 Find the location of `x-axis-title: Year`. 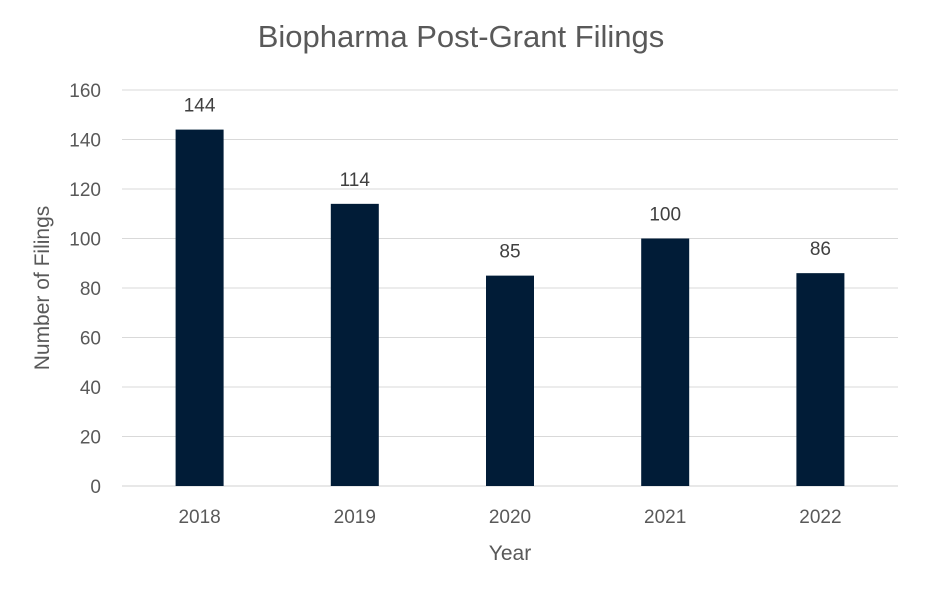

x-axis-title: Year is located at coordinates (510, 553).